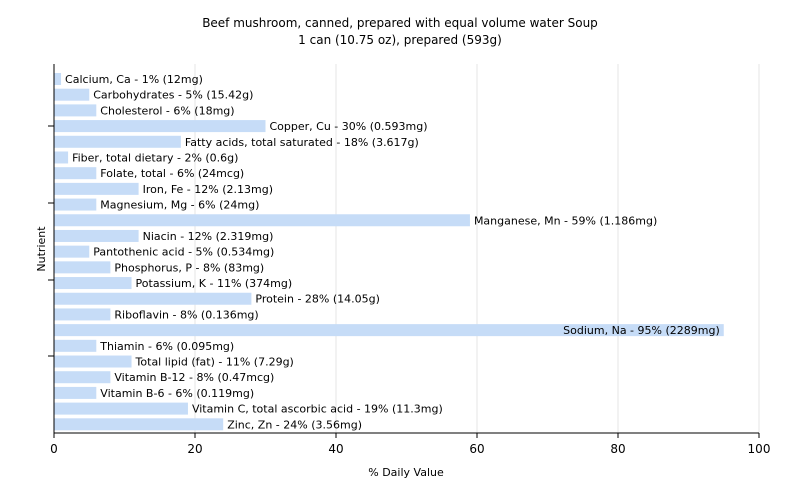  Describe the element at coordinates (335, 449) in the screenshot. I see `x-tick-label: 40` at that location.